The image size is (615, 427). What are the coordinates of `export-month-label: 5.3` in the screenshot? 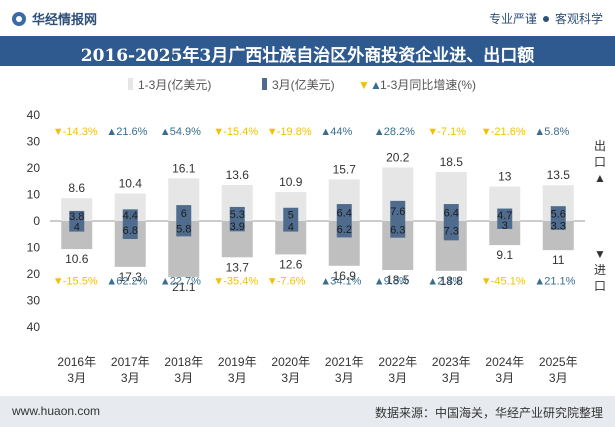 It's located at (237, 215).